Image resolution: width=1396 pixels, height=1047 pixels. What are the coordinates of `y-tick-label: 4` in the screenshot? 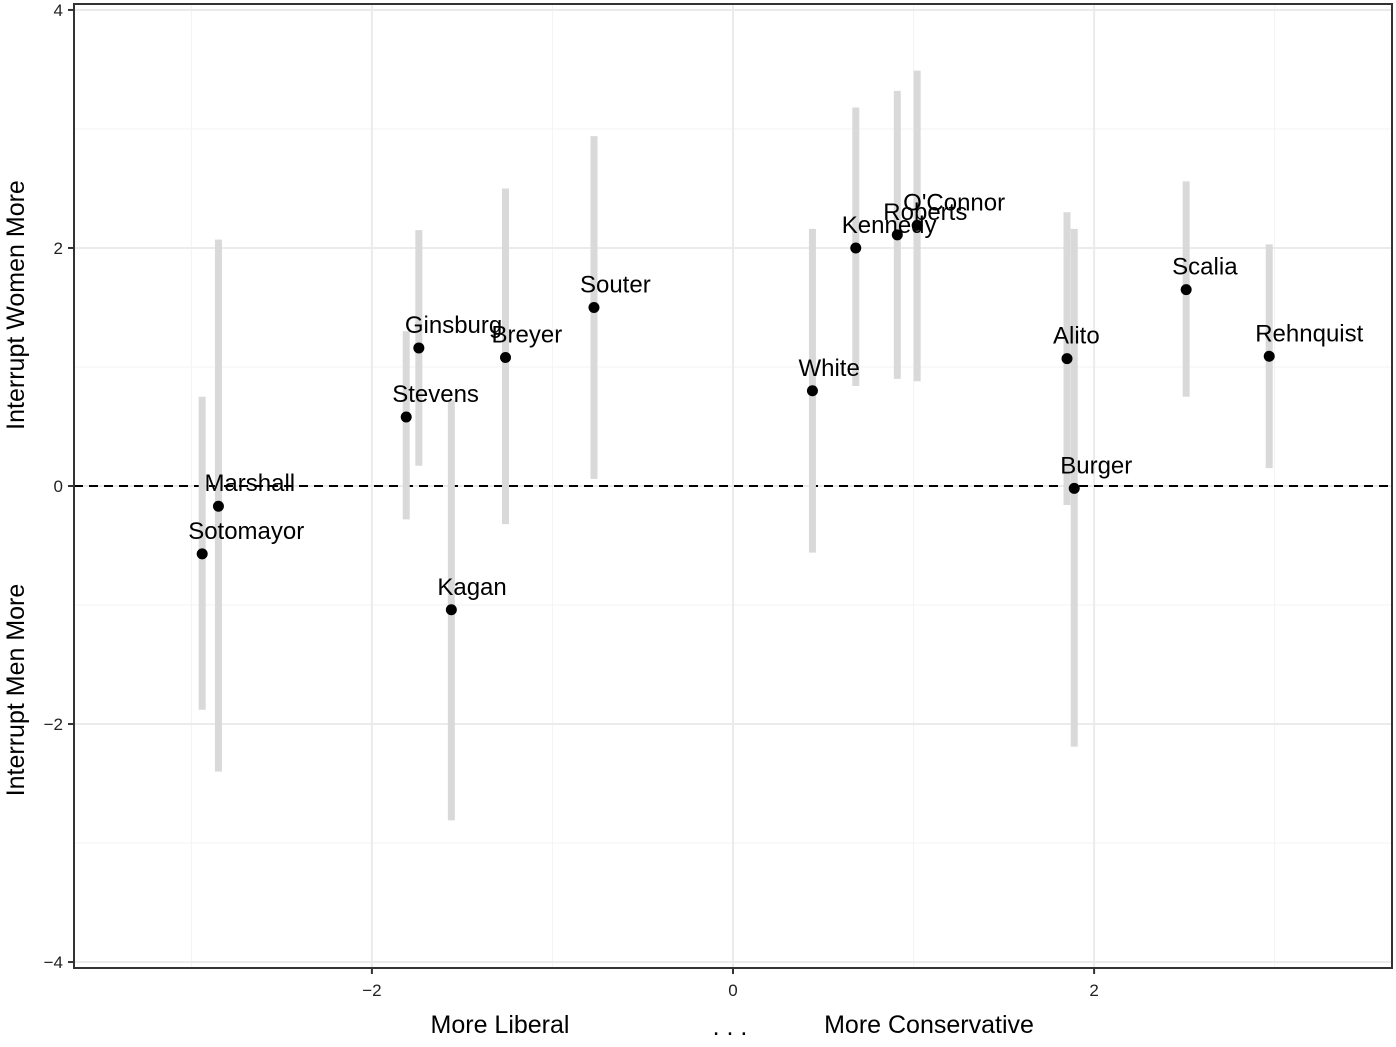 It's located at (58, 10).